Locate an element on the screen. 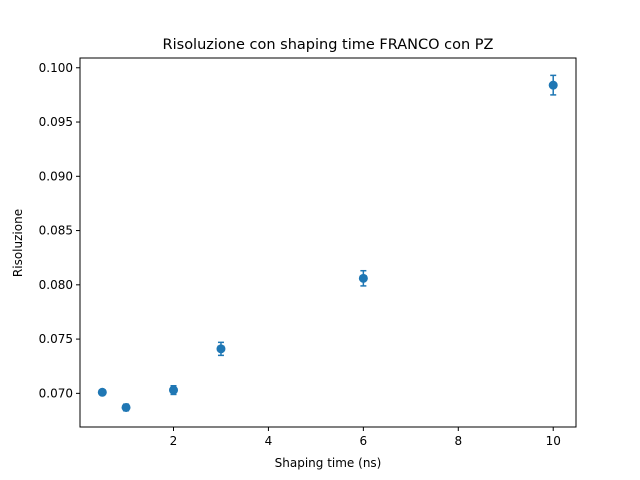 Image resolution: width=640 pixels, height=480 pixels. y-tick-label: 0.085 is located at coordinates (56, 231).